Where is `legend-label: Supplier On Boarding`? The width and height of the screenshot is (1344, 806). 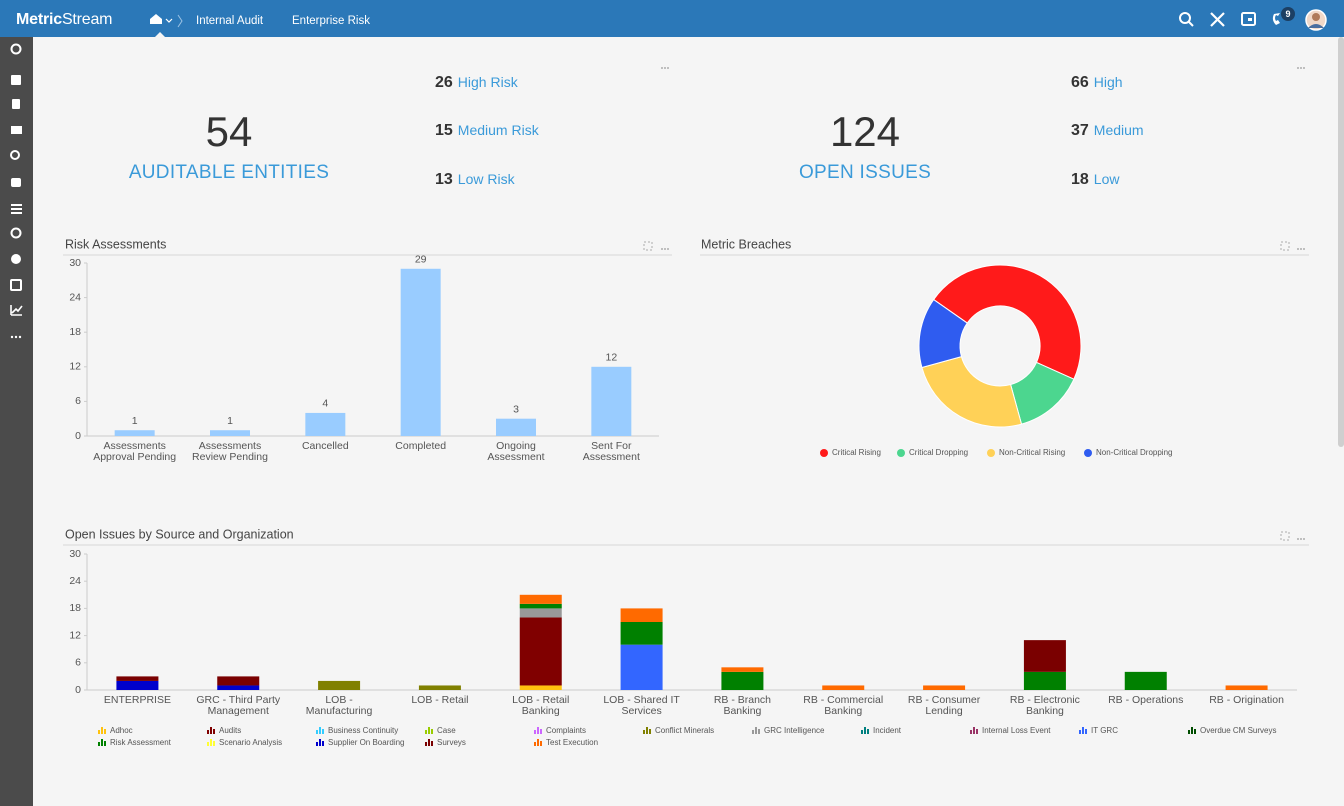
legend-label: Supplier On Boarding is located at coordinates (366, 742).